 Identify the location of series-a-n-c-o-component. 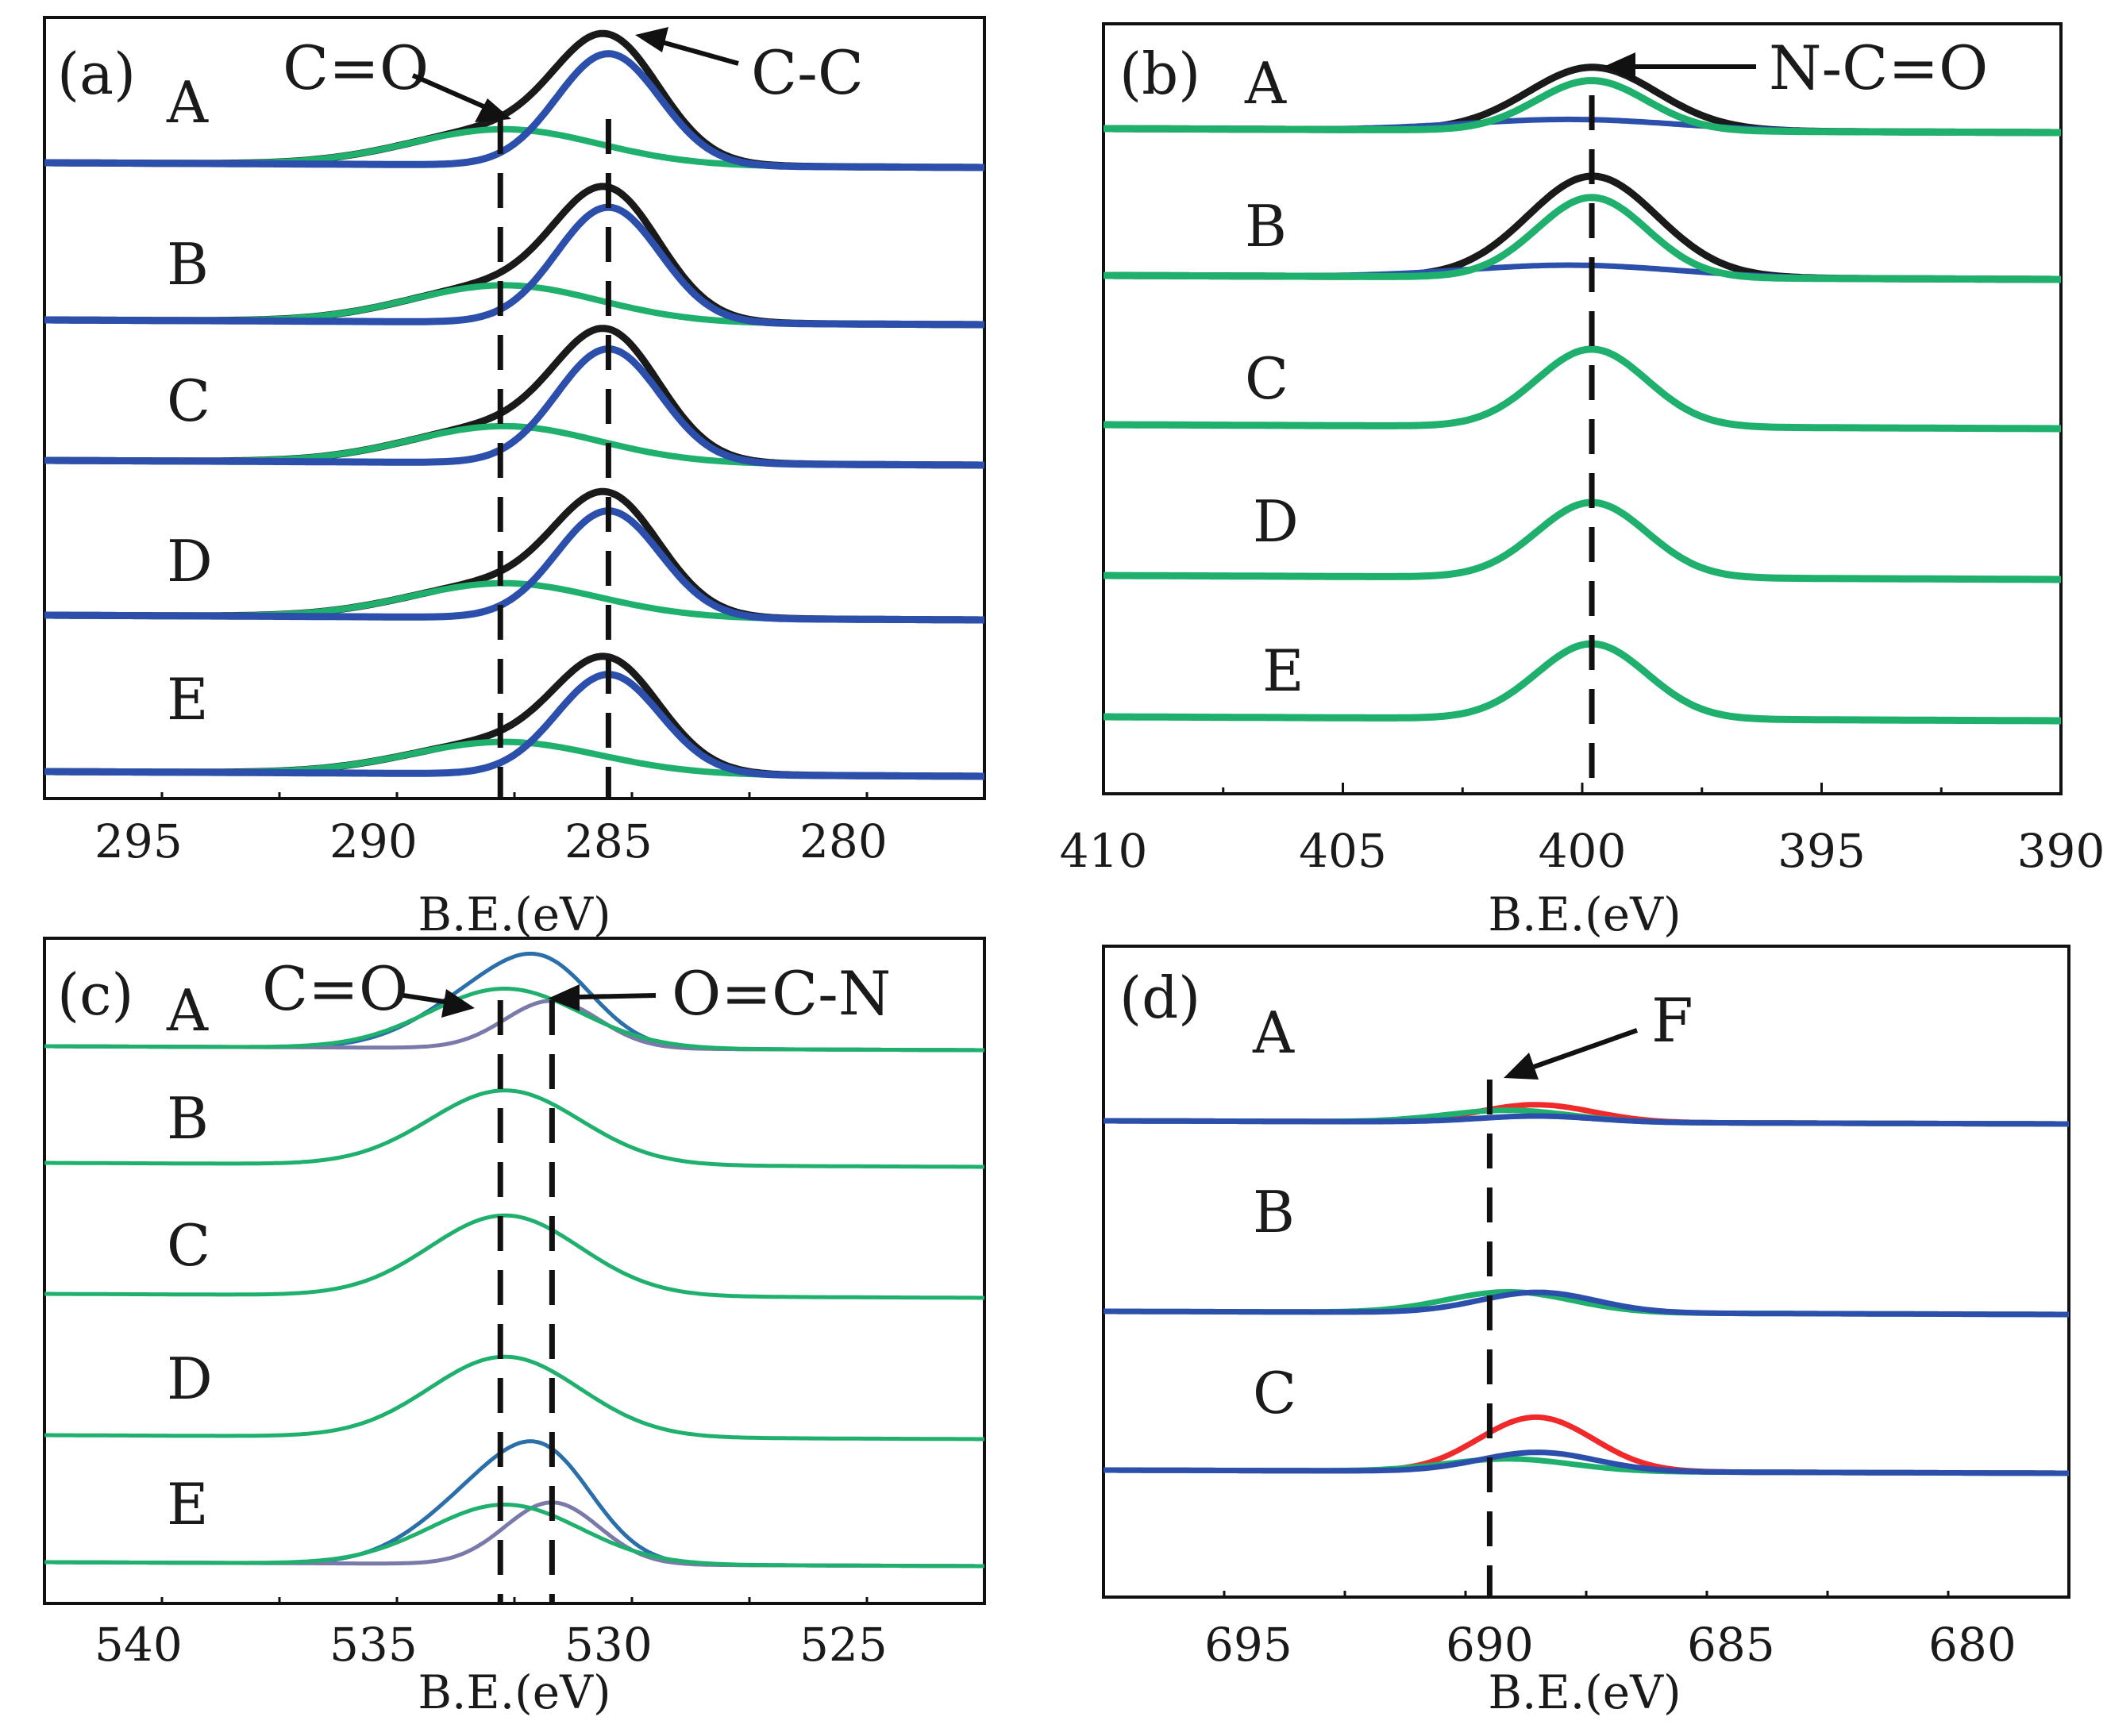
(1582, 107).